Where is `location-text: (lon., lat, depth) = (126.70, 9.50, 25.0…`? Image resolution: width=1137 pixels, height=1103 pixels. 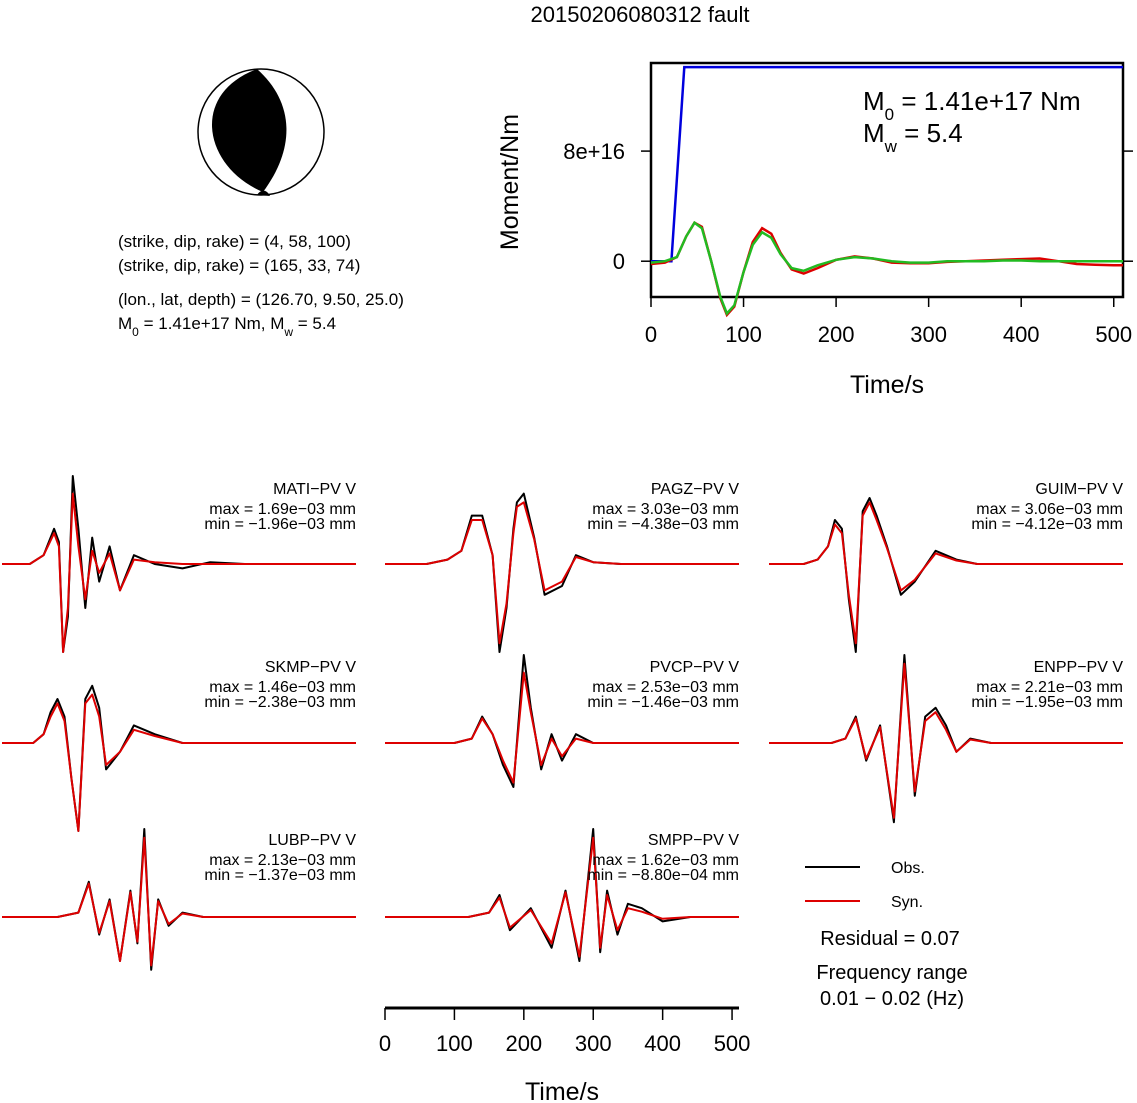
location-text: (lon., lat, depth) = (126.70, 9.50, 25.0… is located at coordinates (261, 299).